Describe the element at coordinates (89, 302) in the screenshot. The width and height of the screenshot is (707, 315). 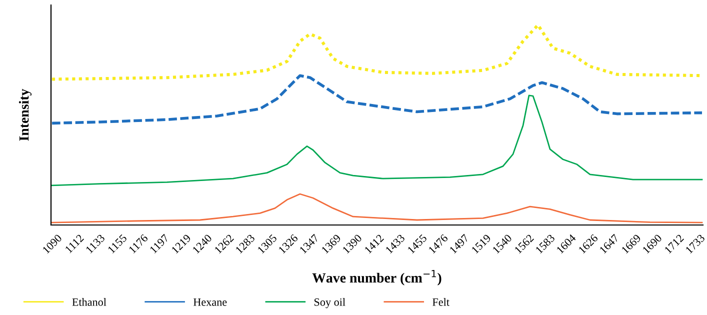
I see `legend-label: Ethanol` at that location.